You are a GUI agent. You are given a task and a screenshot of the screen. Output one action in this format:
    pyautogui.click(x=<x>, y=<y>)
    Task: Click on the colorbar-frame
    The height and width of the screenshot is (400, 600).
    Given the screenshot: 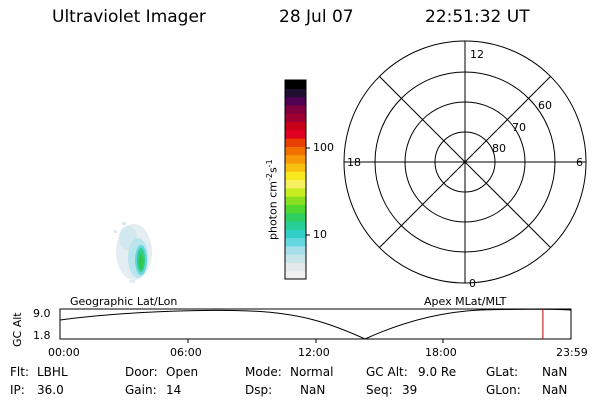 What is the action you would take?
    pyautogui.click(x=295, y=179)
    